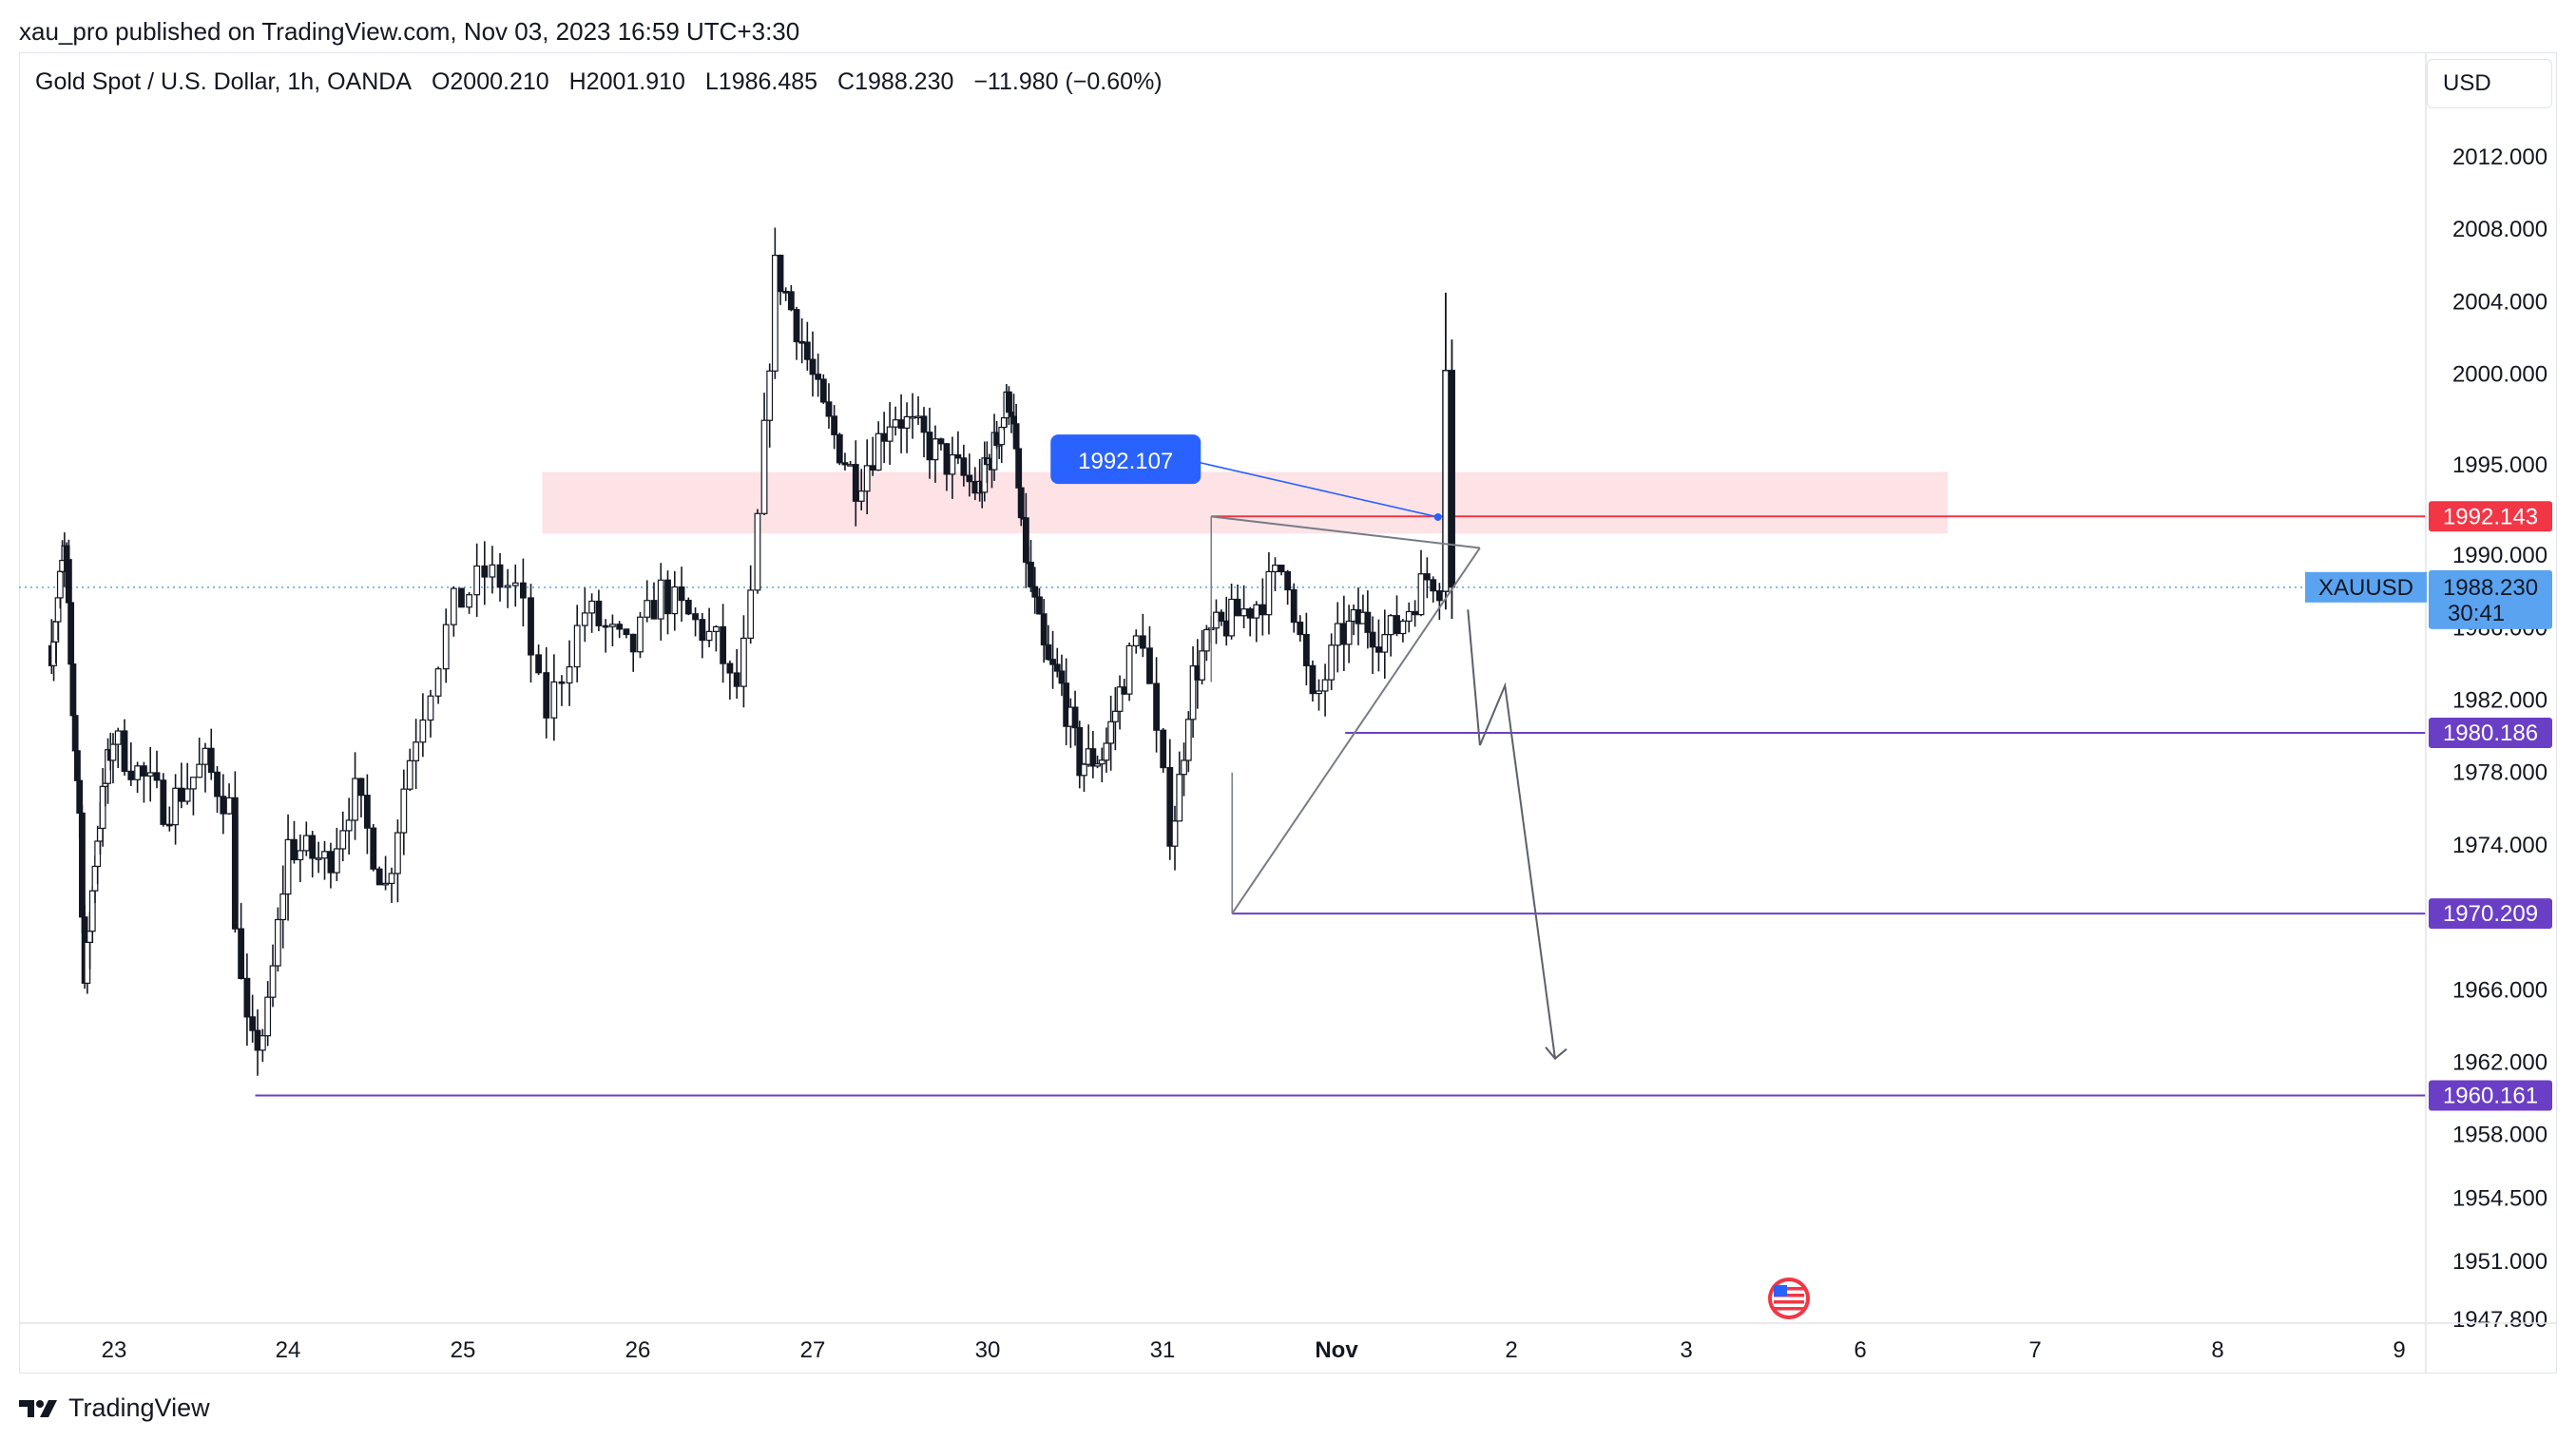 The image size is (2576, 1441). Describe the element at coordinates (114, 1408) in the screenshot. I see `tradingview-logo: TradingView` at that location.